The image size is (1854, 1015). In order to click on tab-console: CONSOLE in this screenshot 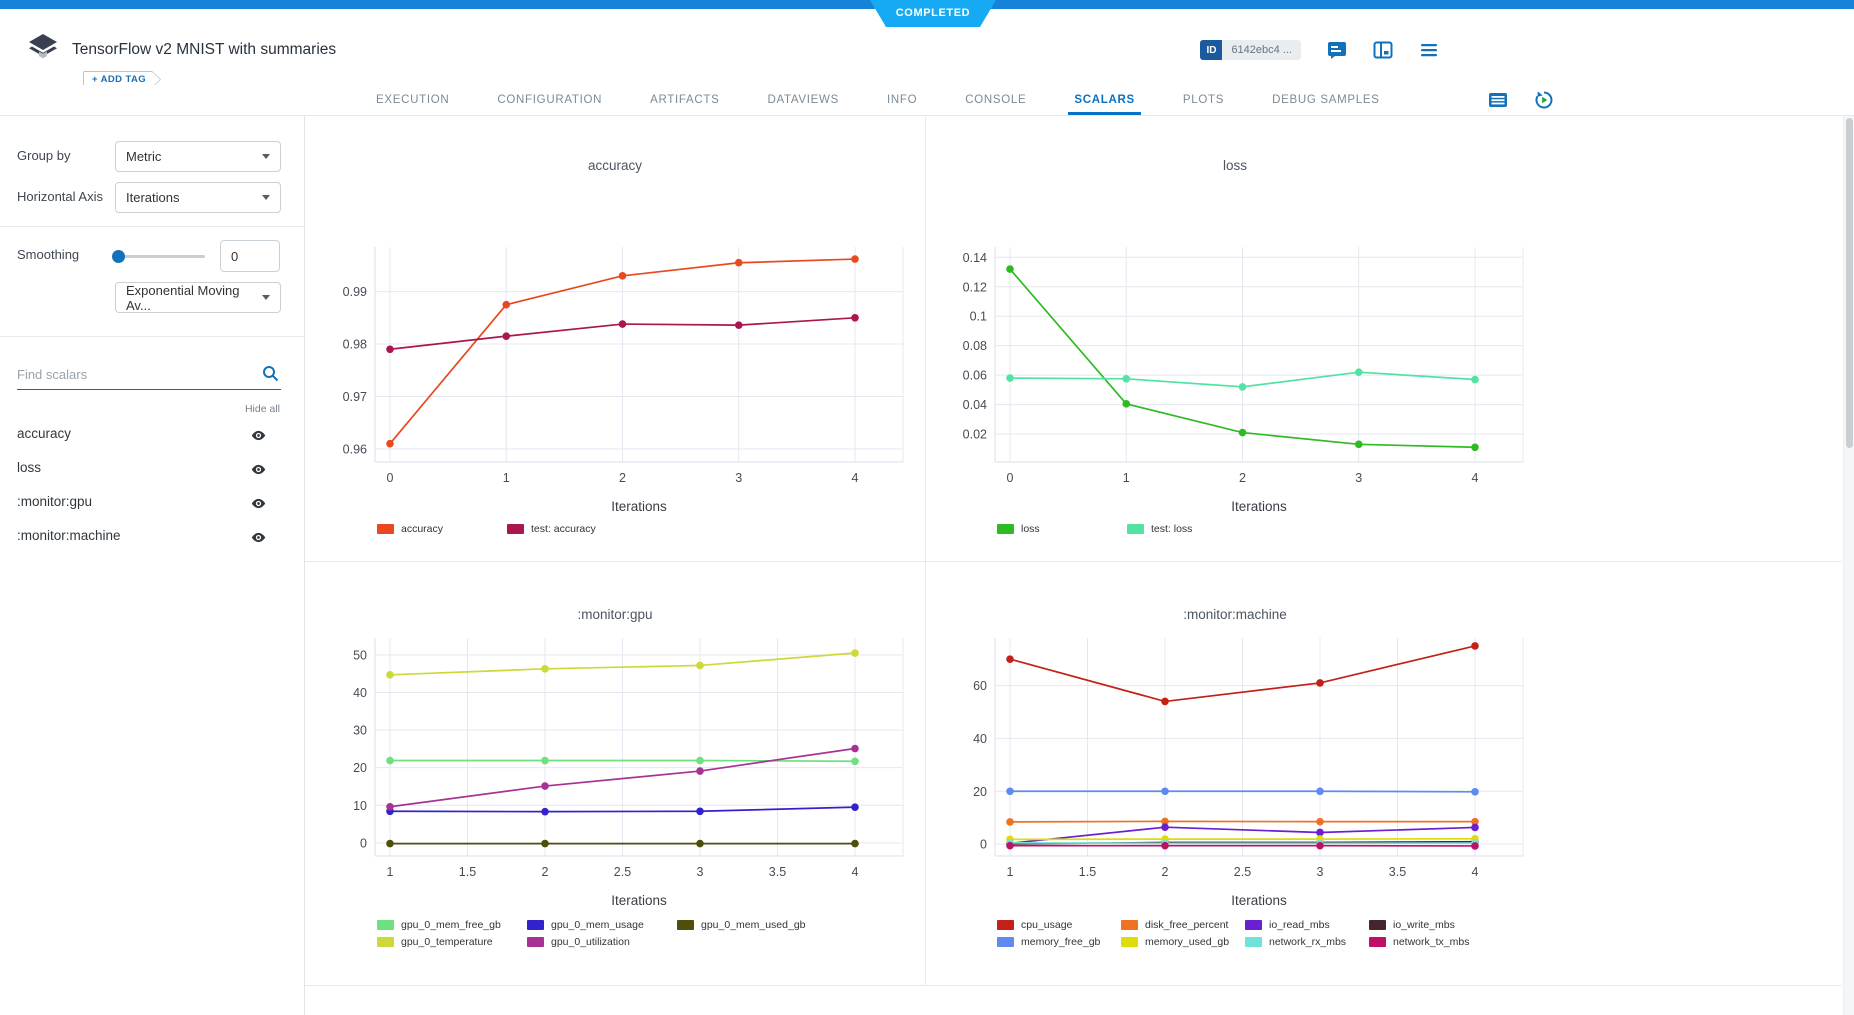, I will do `click(996, 100)`.